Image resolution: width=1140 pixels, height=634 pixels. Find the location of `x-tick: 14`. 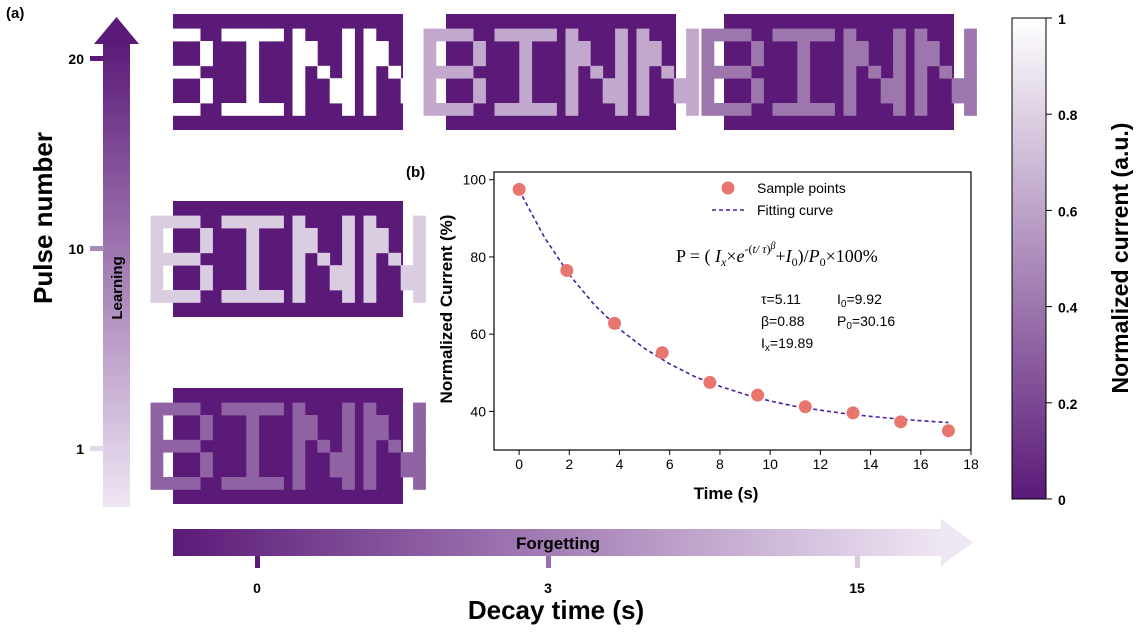

x-tick: 14 is located at coordinates (871, 461).